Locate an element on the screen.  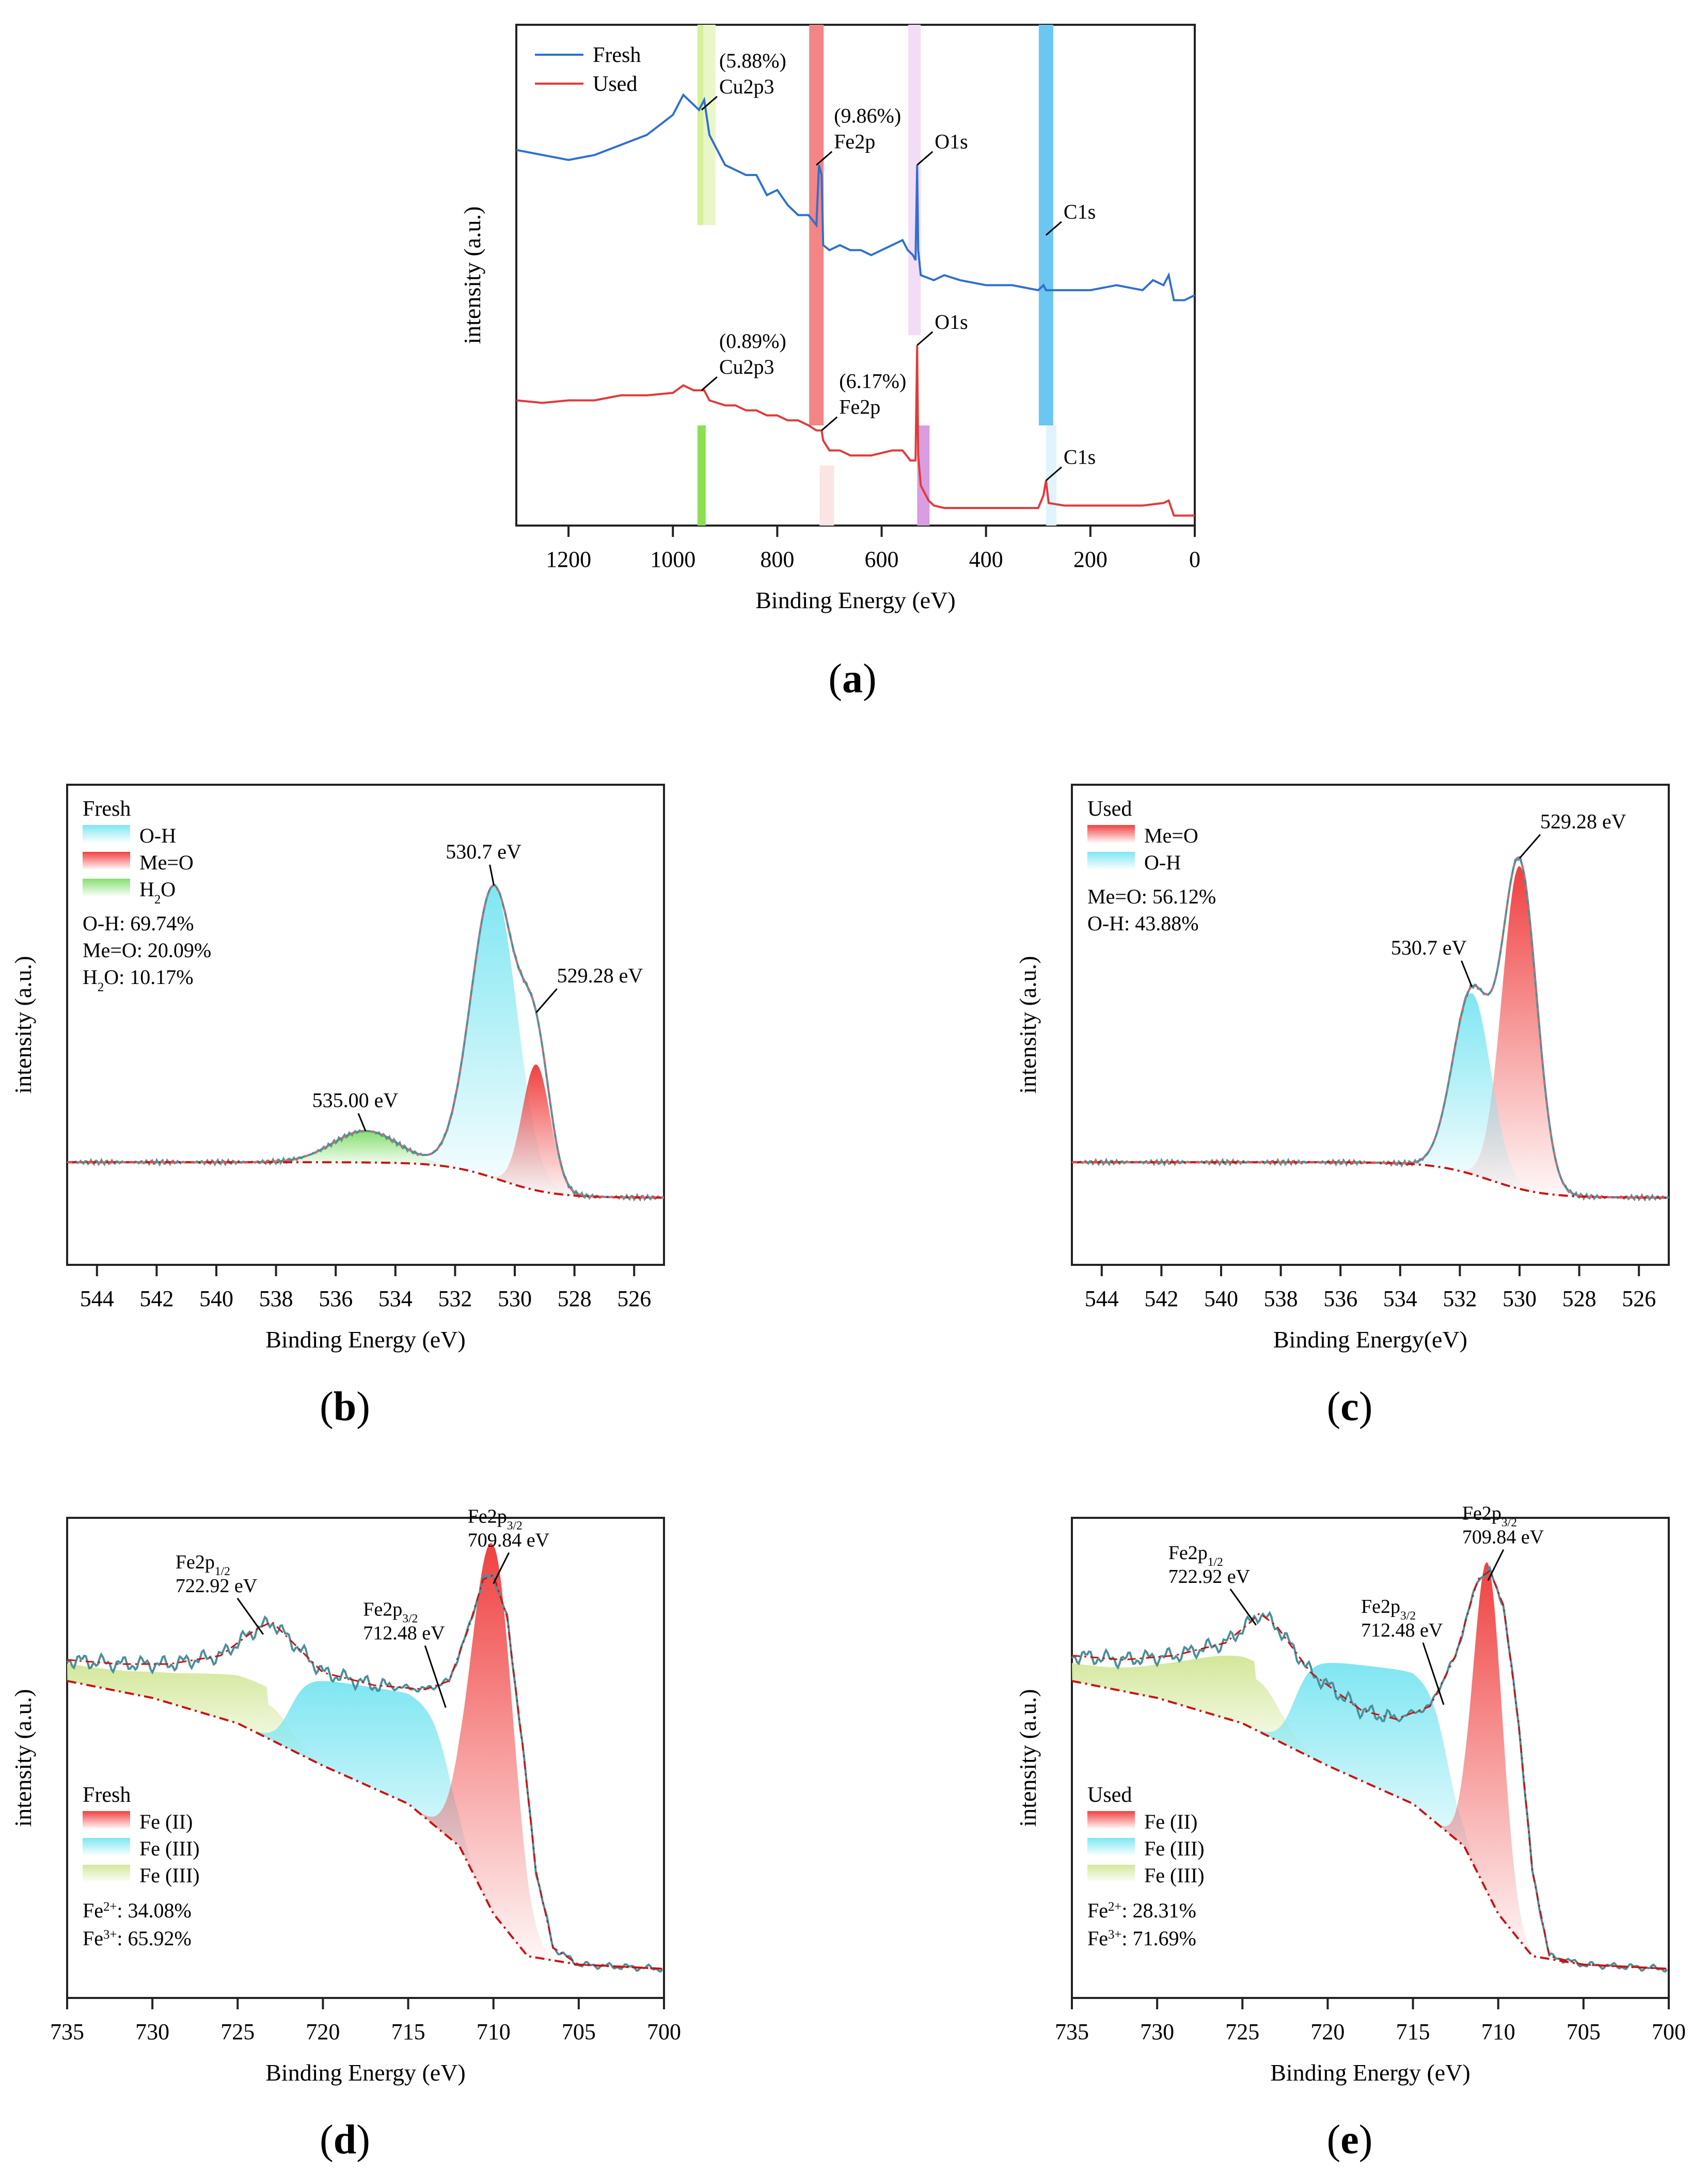
panel-label-e: (e) is located at coordinates (1349, 2140).